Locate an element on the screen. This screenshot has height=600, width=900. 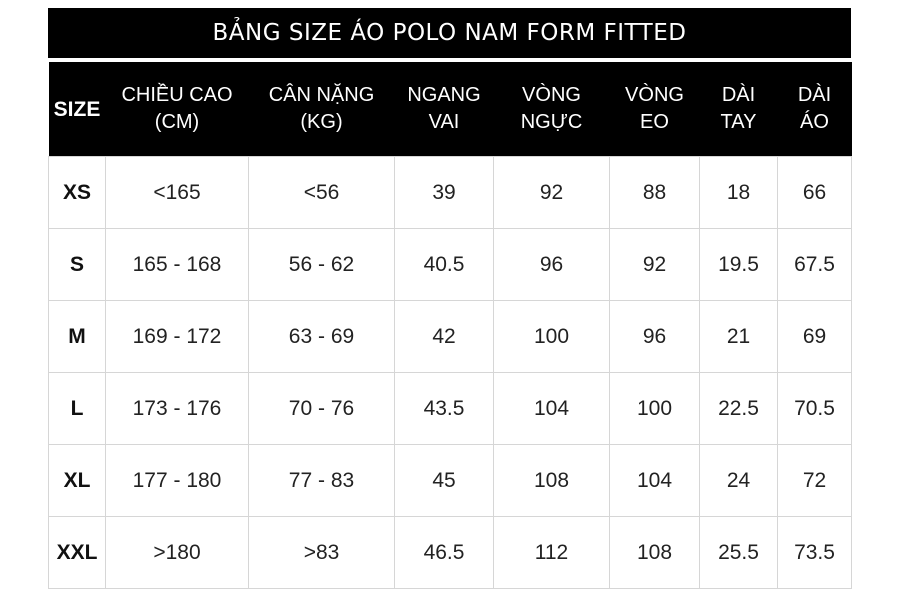
cell-weight: 63 - 69 is located at coordinates (321, 336).